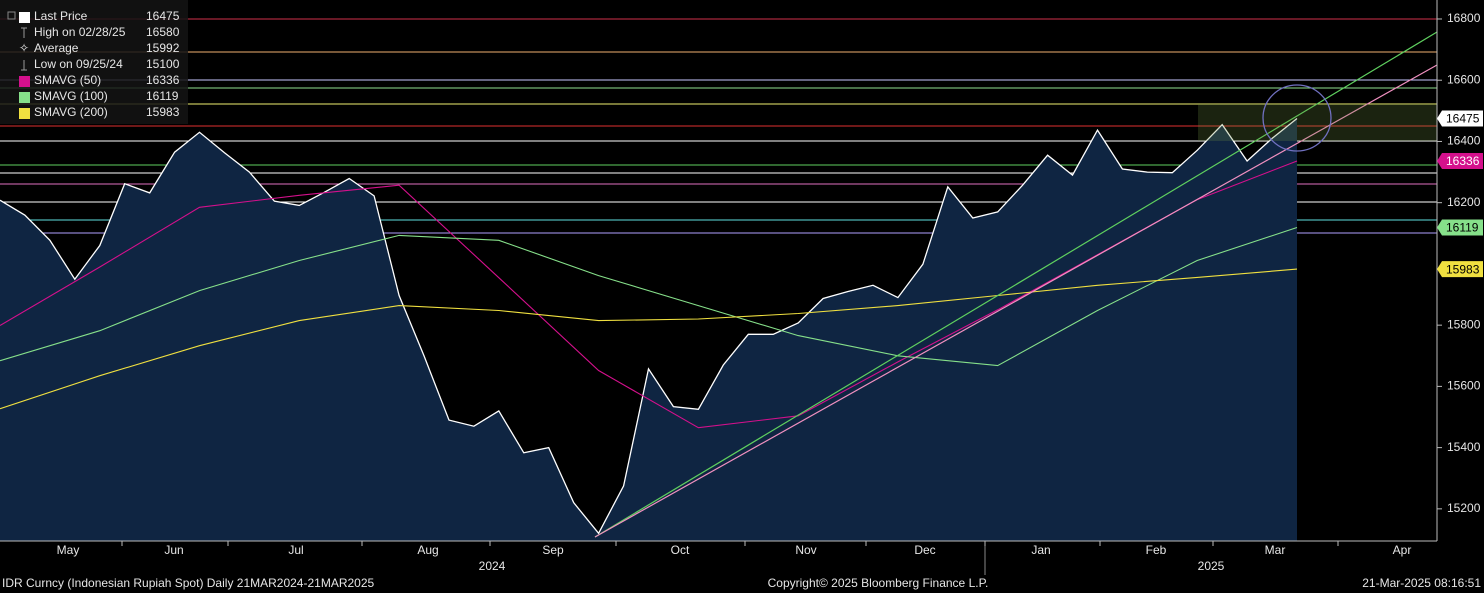 This screenshot has height=593, width=1484. Describe the element at coordinates (1421, 583) in the screenshot. I see `footer-right: 21-Mar-2025 08:16:51` at that location.